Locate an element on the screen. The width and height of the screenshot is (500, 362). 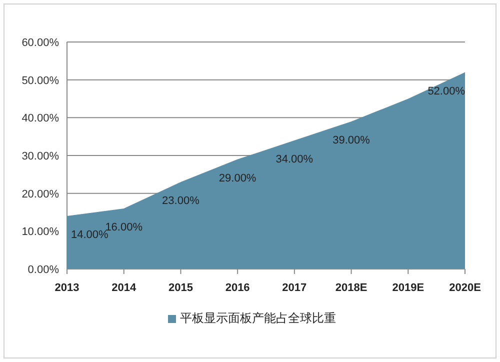
x-tick-label: 2016 is located at coordinates (237, 288).